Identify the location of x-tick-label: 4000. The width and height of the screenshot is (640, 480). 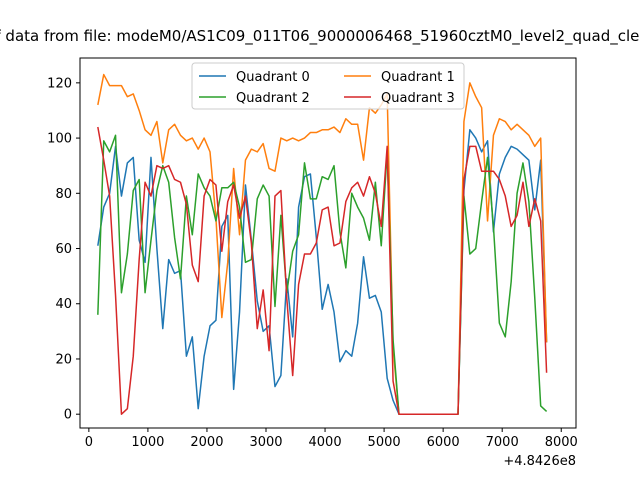
(325, 442).